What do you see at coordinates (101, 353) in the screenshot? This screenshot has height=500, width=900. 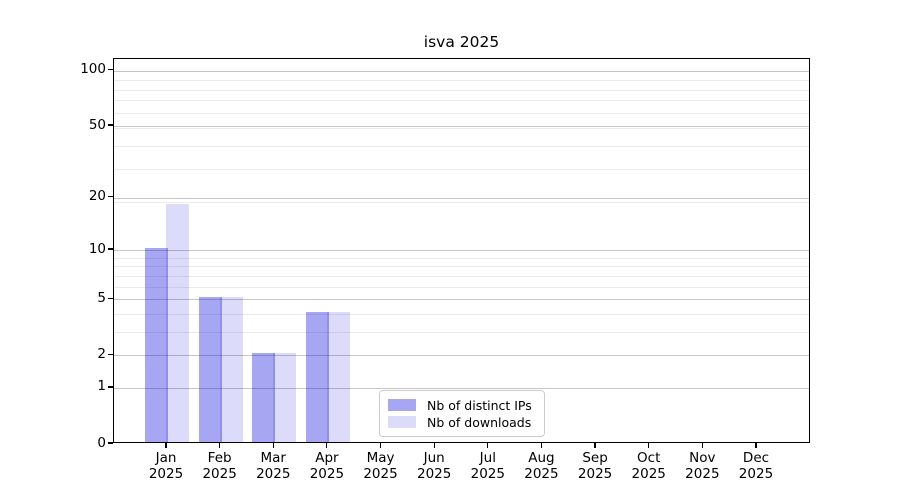 I see `y-tick-label-2: 2` at bounding box center [101, 353].